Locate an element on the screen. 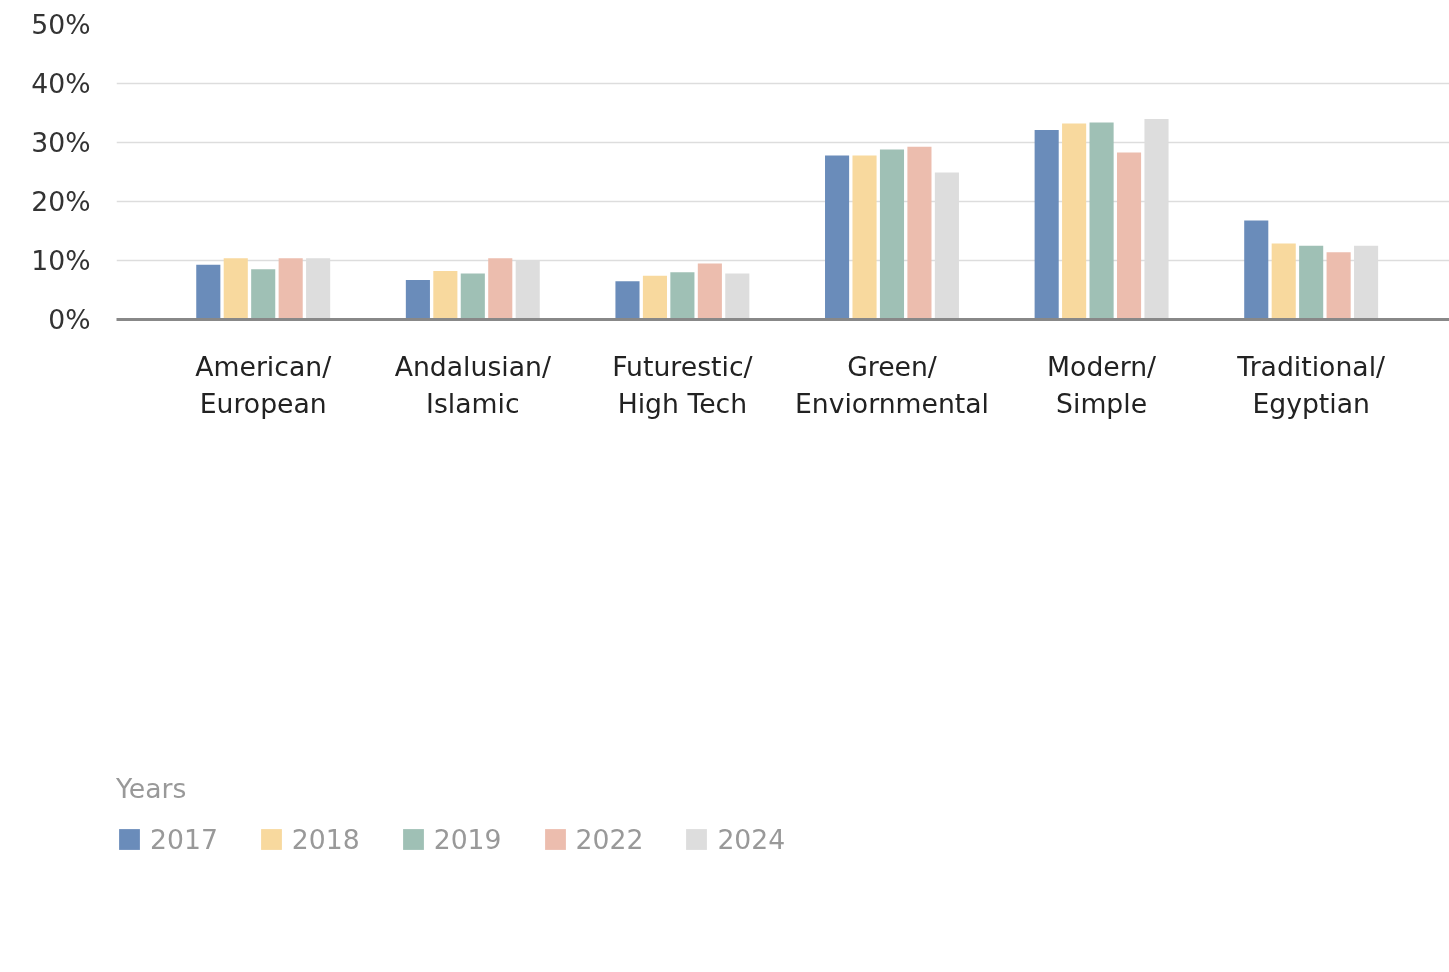  legend-title: Years is located at coordinates (152, 788).